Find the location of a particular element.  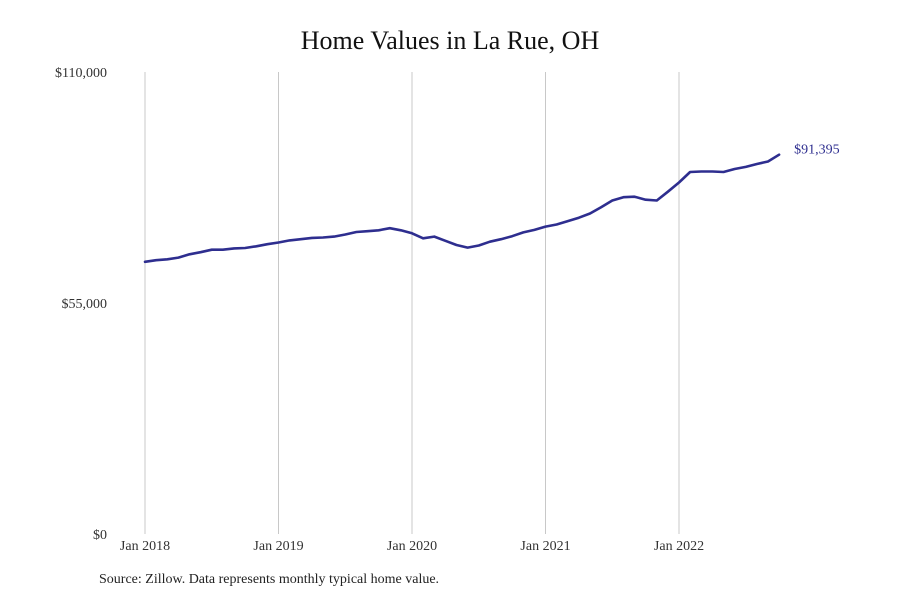

series-line is located at coordinates (462, 208).